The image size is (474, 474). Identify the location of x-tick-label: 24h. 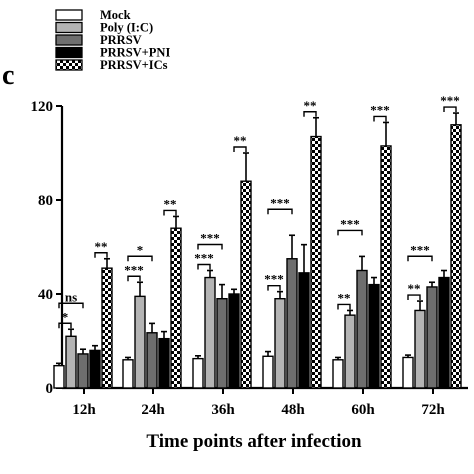
(153, 410).